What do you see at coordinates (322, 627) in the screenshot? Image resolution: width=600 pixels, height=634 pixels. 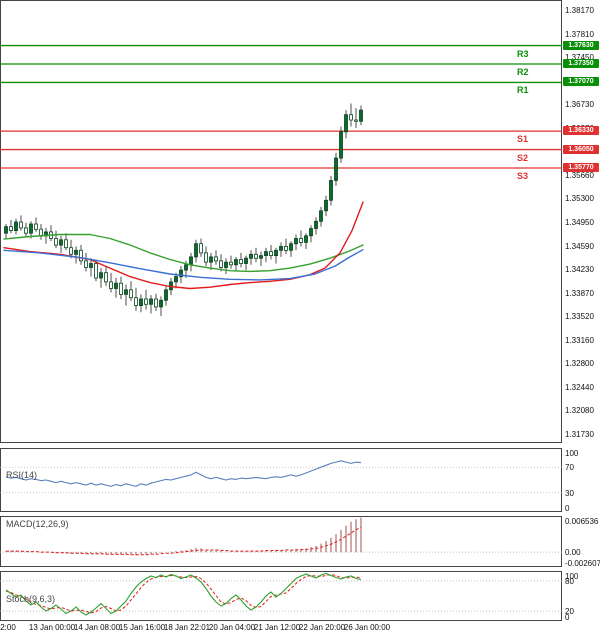 I see `time-axis-label: 22 Jan 20:00` at bounding box center [322, 627].